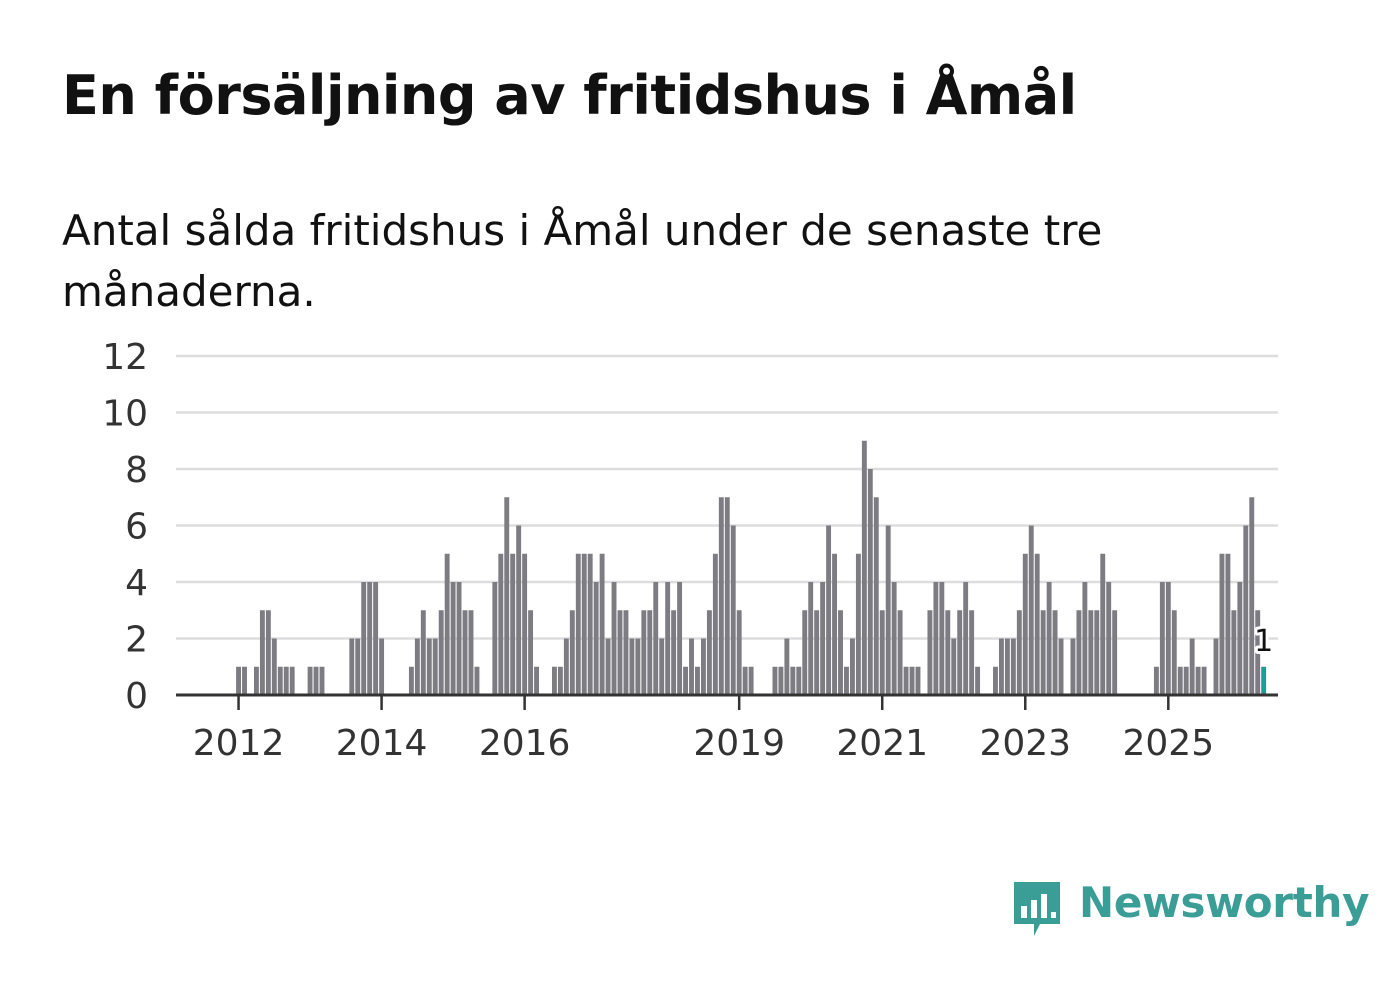  What do you see at coordinates (569, 95) in the screenshot?
I see `chart-title: En försäljning av fritidshus i Åmål` at bounding box center [569, 95].